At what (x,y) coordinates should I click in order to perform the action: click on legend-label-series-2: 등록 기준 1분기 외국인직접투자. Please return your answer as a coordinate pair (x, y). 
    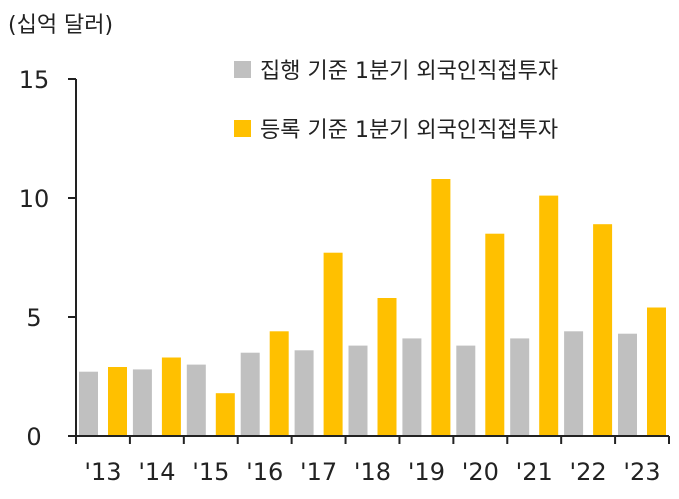
    Looking at the image, I should click on (409, 130).